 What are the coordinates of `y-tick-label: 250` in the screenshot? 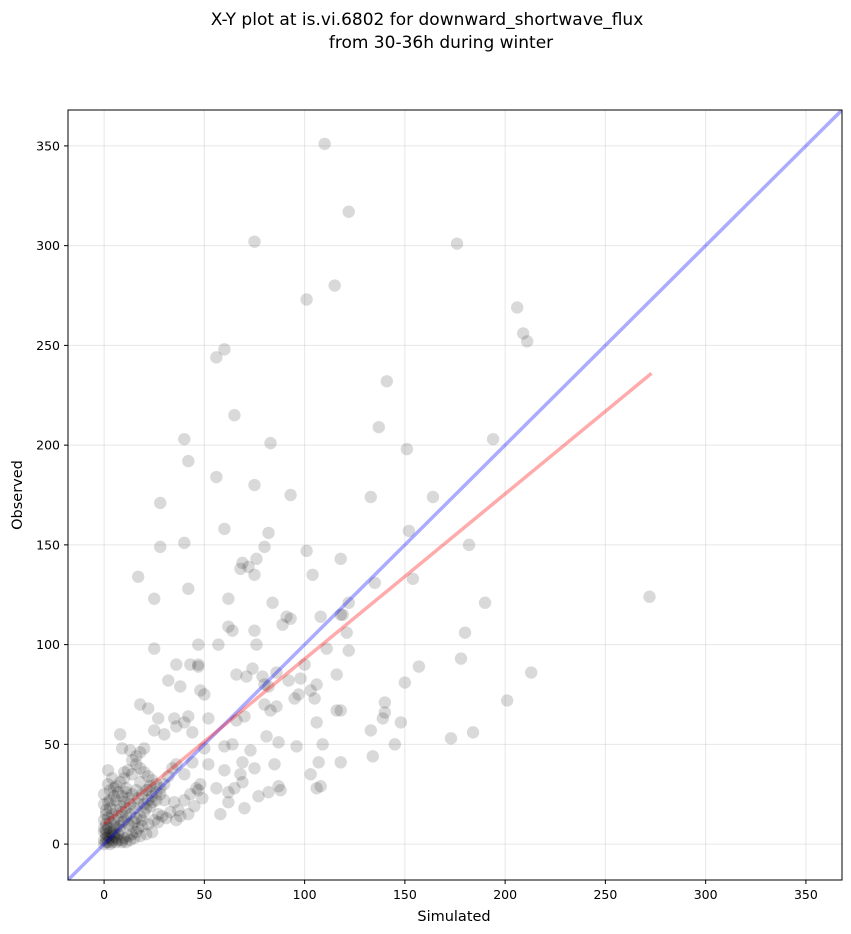 It's located at (48, 345).